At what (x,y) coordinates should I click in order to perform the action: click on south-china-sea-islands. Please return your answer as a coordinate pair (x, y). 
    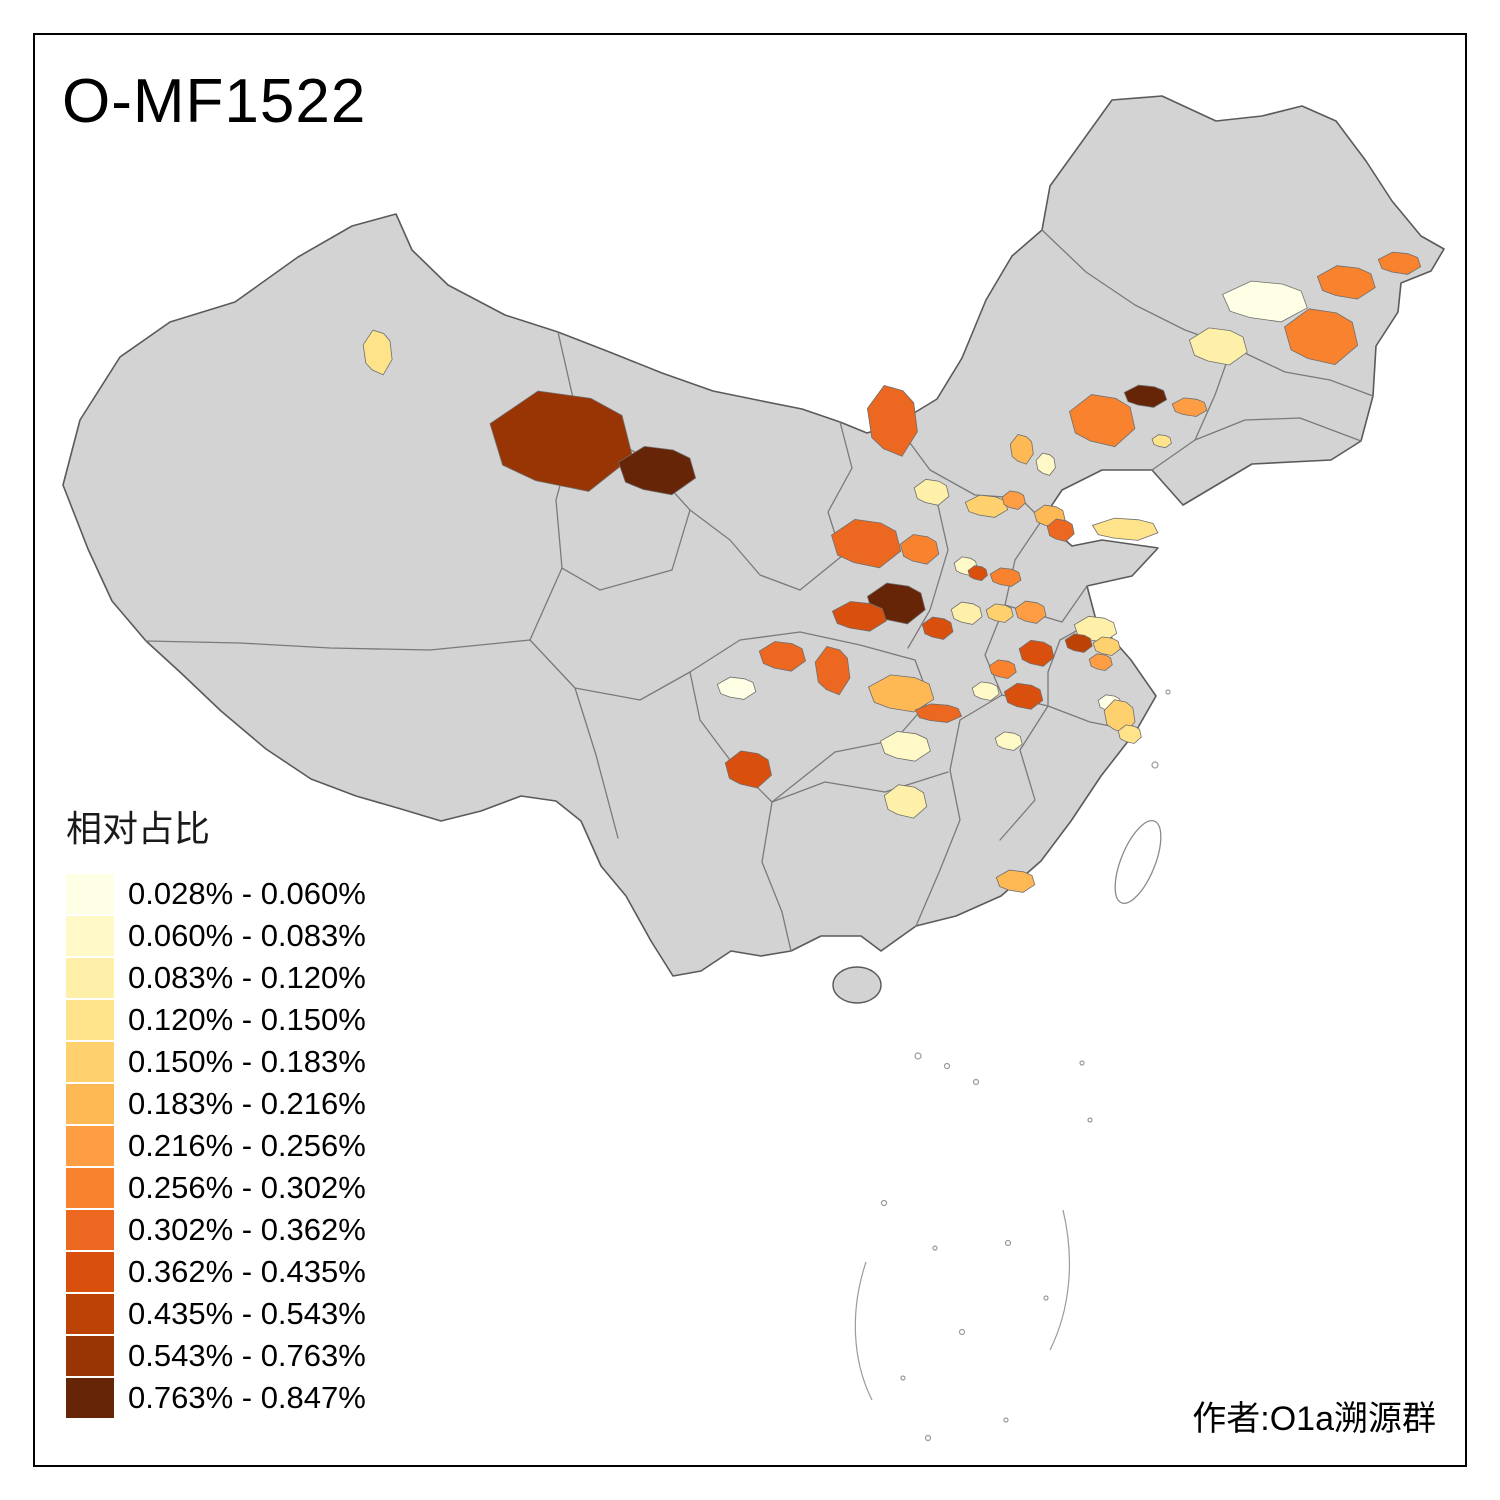
    Looking at the image, I should click on (1012, 1065).